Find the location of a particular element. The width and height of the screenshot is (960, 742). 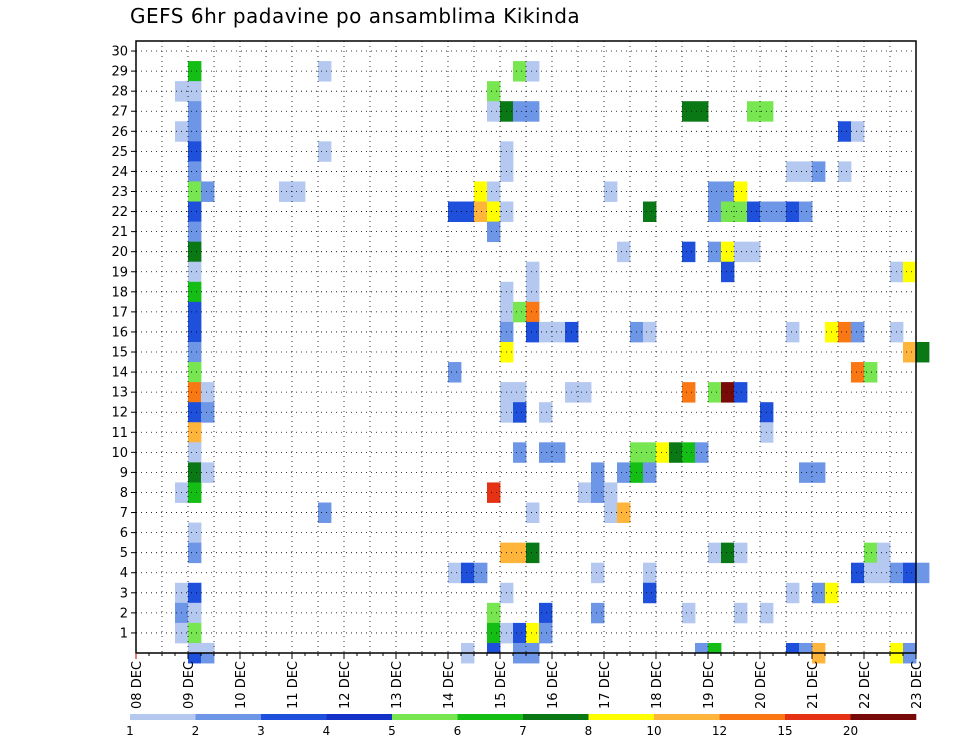

y-tick-label: 3 is located at coordinates (124, 593).